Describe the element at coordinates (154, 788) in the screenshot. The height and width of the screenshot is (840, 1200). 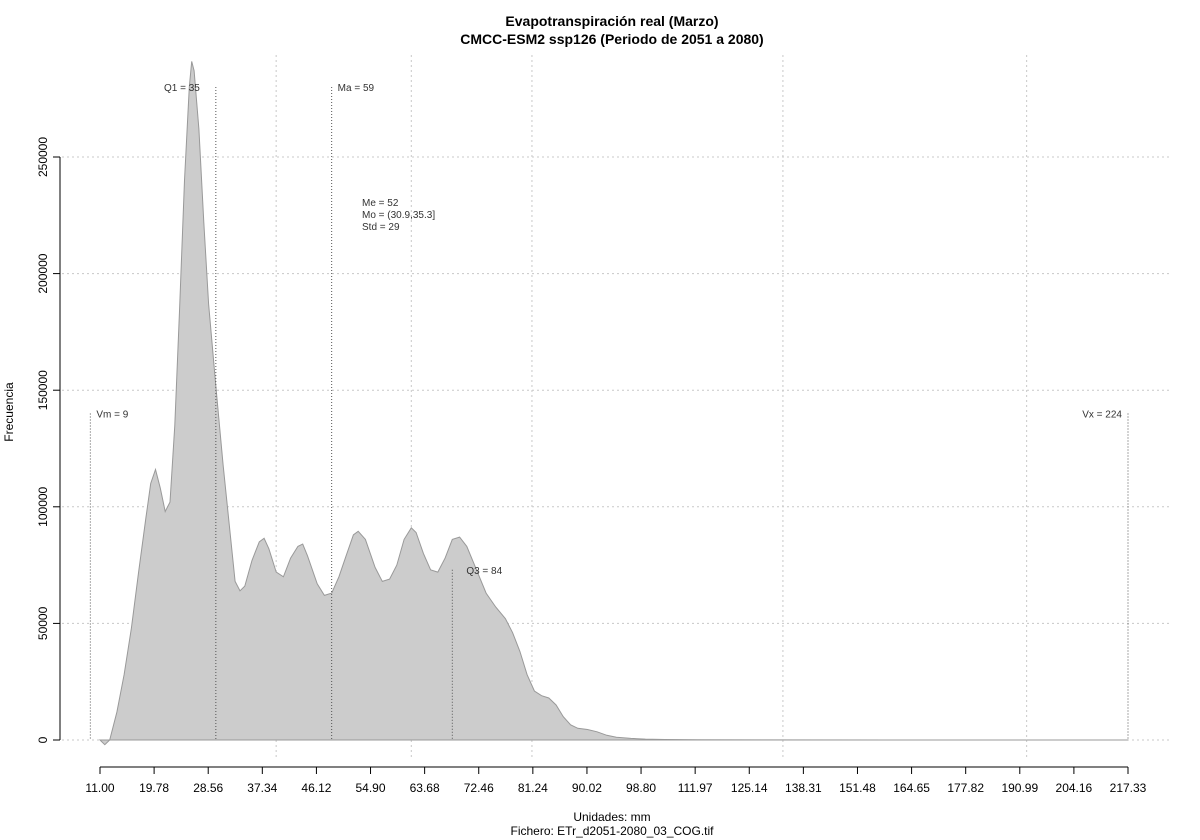
I see `x-tick-label: 19.78` at that location.